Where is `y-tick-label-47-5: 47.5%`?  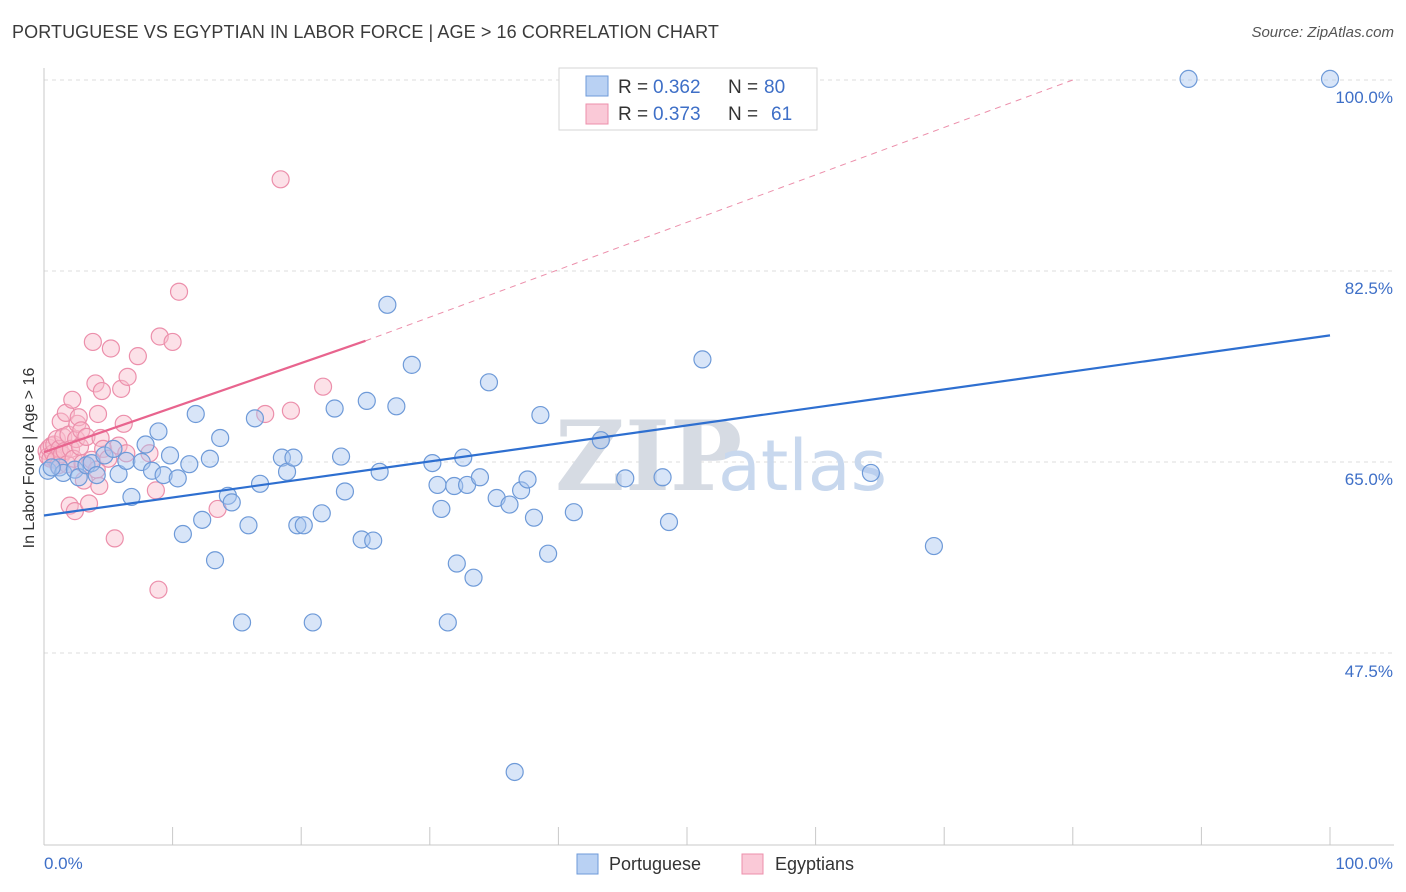 y-tick-label-47-5: 47.5% is located at coordinates (1369, 671).